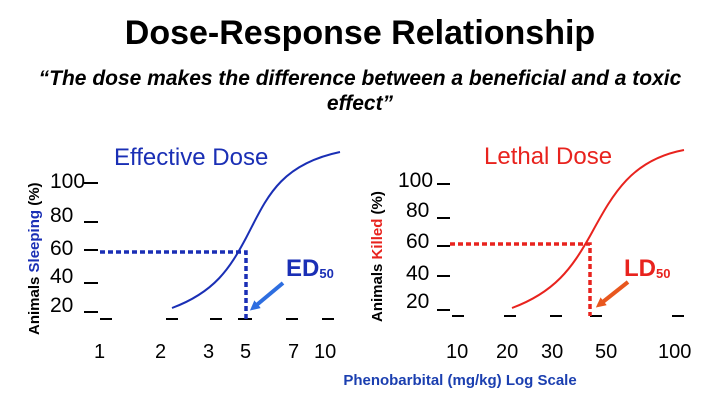 Image resolution: width=720 pixels, height=405 pixels. I want to click on left-ytick: 80, so click(61, 215).